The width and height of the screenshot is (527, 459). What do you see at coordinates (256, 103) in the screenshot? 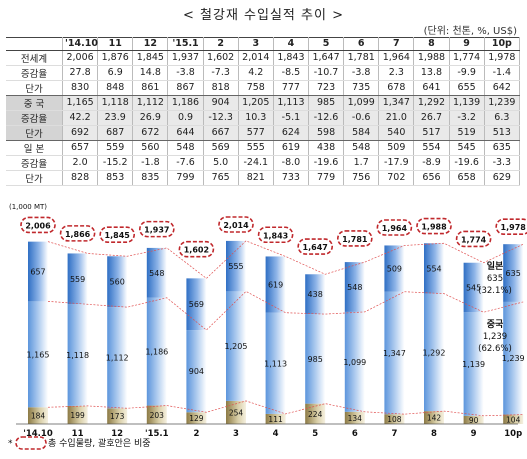
I see `table-cell: 1,205` at bounding box center [256, 103].